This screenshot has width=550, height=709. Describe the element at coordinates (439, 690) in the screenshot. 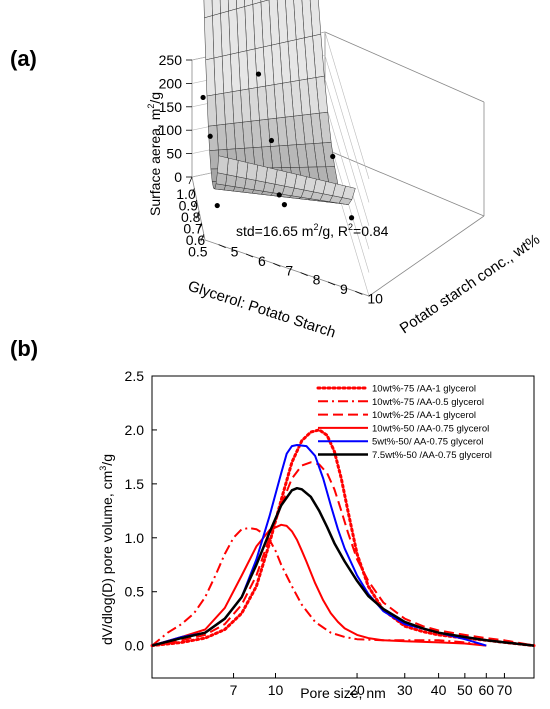

I see `x-tick-label: 40` at that location.